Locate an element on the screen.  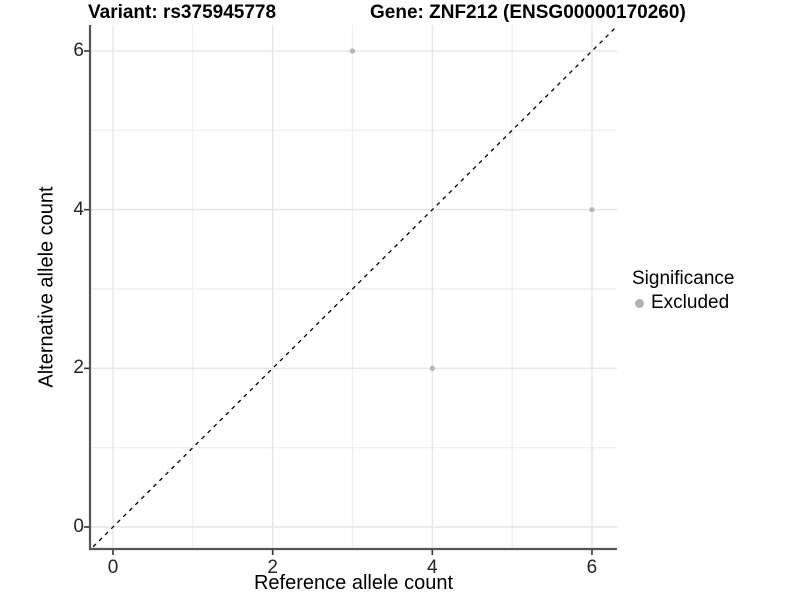
legend-item-excluded: Excluded is located at coordinates (683, 303).